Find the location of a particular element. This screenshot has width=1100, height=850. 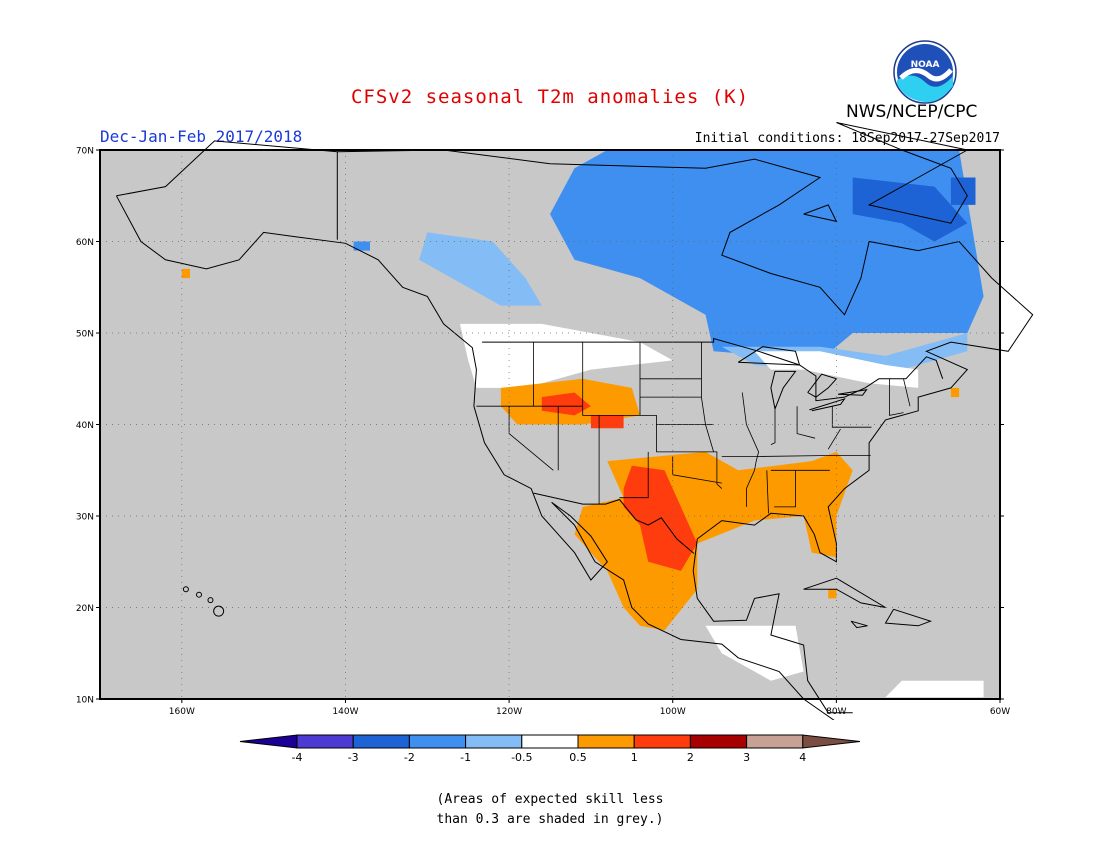

legend-color-boxes is located at coordinates (550, 741).